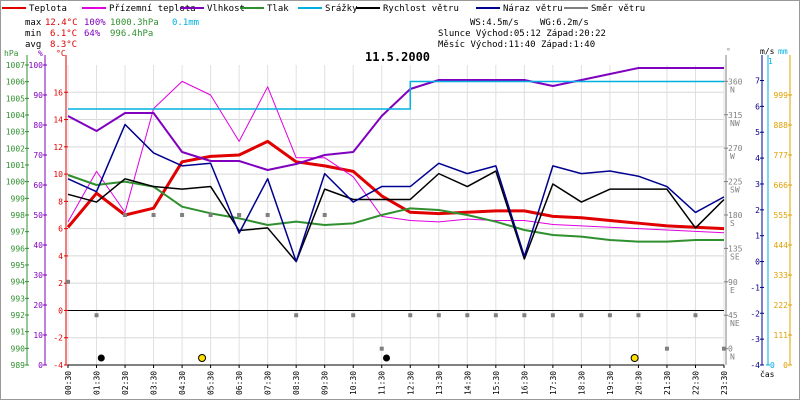  Describe the element at coordinates (182, 383) in the screenshot. I see `x-tick-label: 04:30` at that location.